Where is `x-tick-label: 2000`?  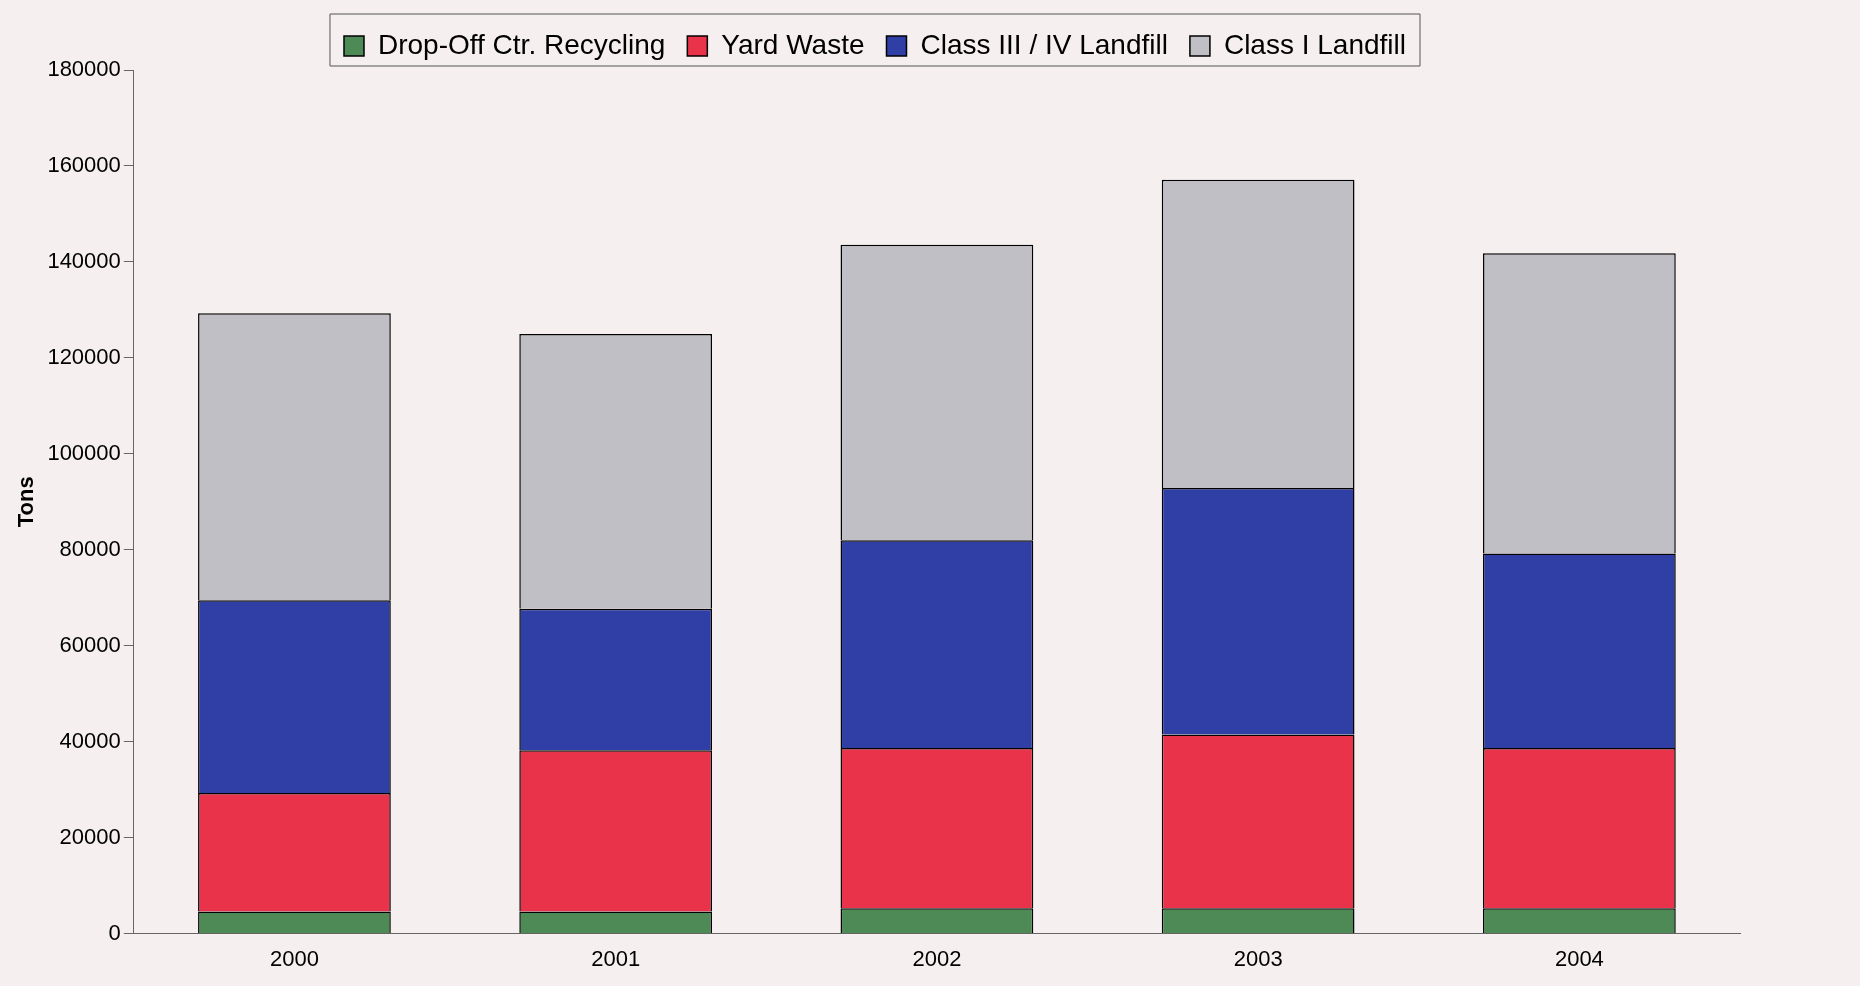 x-tick-label: 2000 is located at coordinates (294, 958).